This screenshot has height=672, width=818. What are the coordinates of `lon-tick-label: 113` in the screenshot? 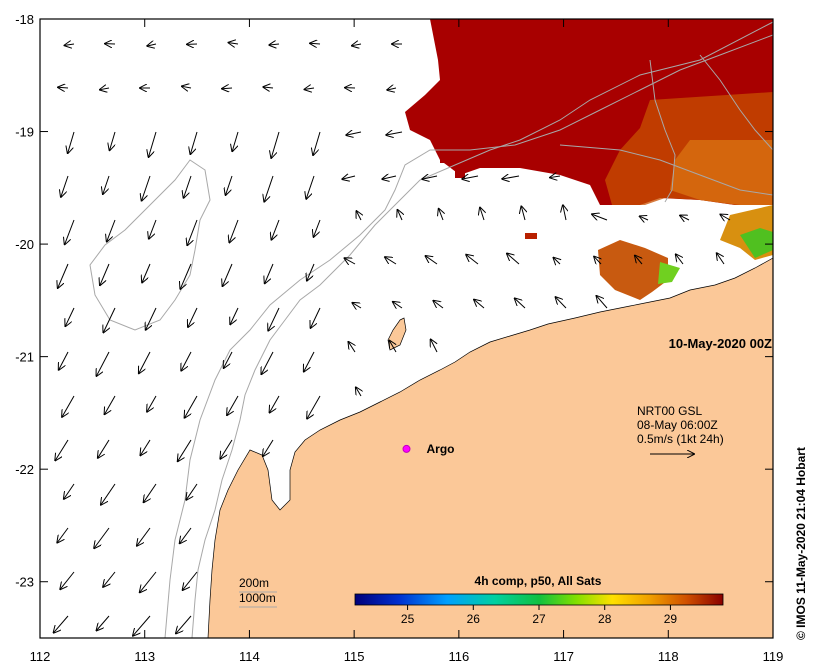 It's located at (144, 656).